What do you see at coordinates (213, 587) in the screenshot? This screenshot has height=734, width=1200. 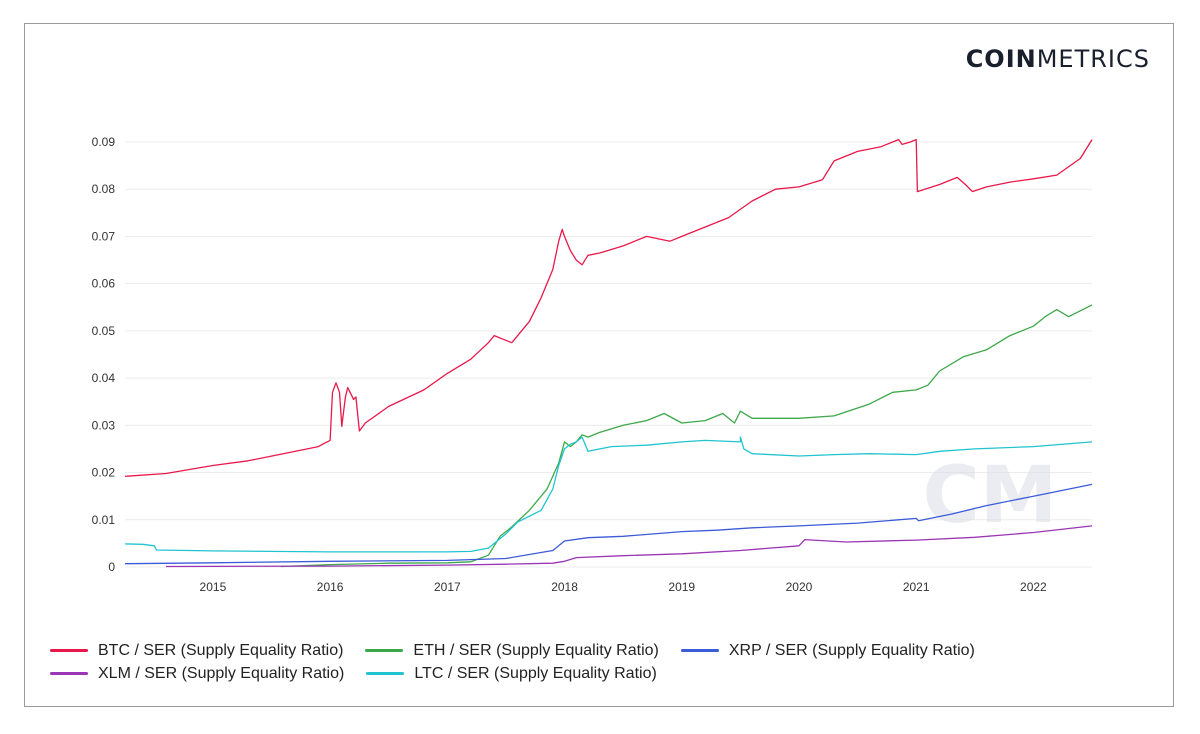 I see `x-tick-label: 2015` at bounding box center [213, 587].